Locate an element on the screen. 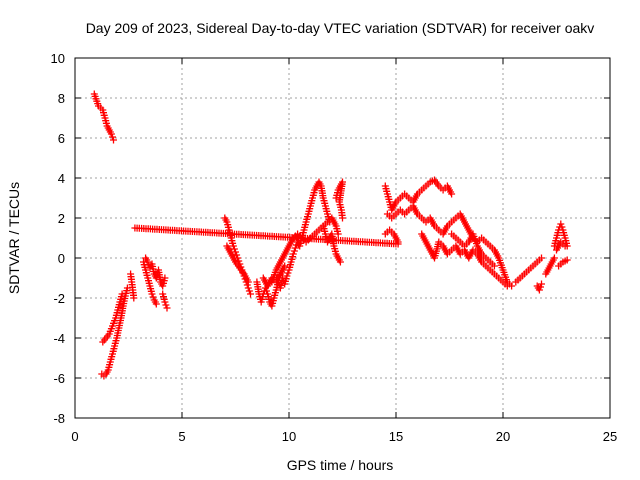  x-tick-label: 25 is located at coordinates (610, 436).